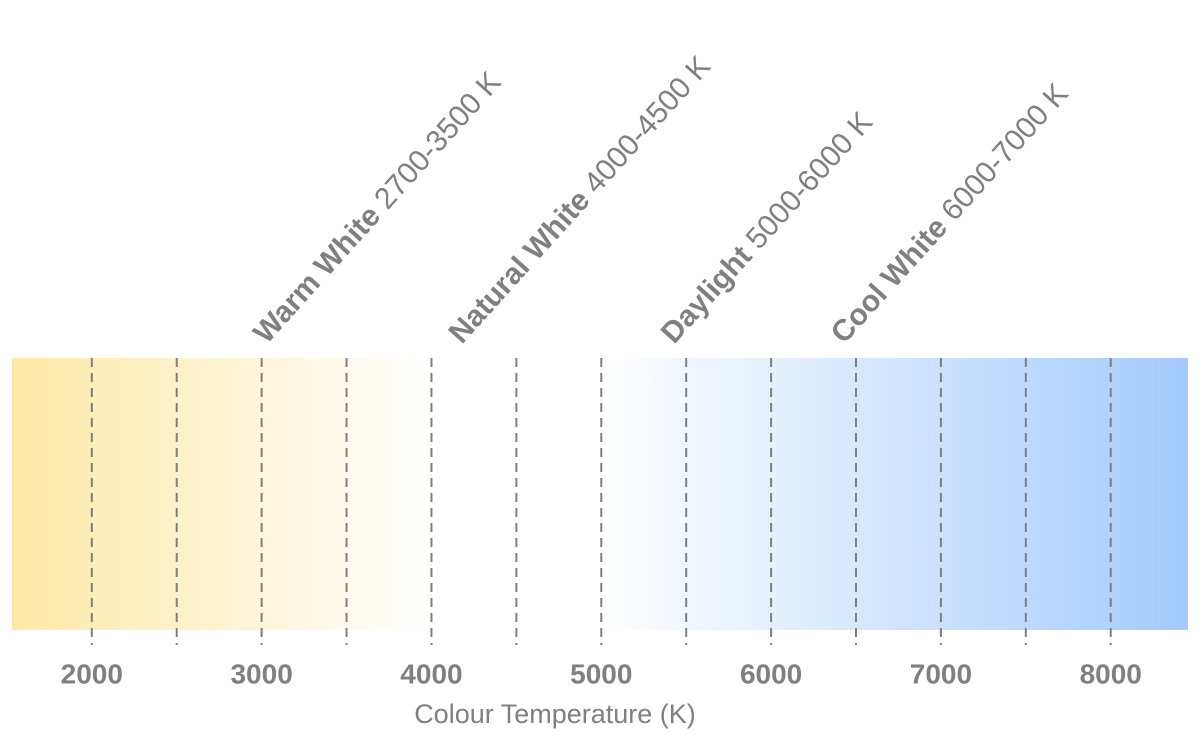  I want to click on annotation-name: Warm White, so click(317, 275).